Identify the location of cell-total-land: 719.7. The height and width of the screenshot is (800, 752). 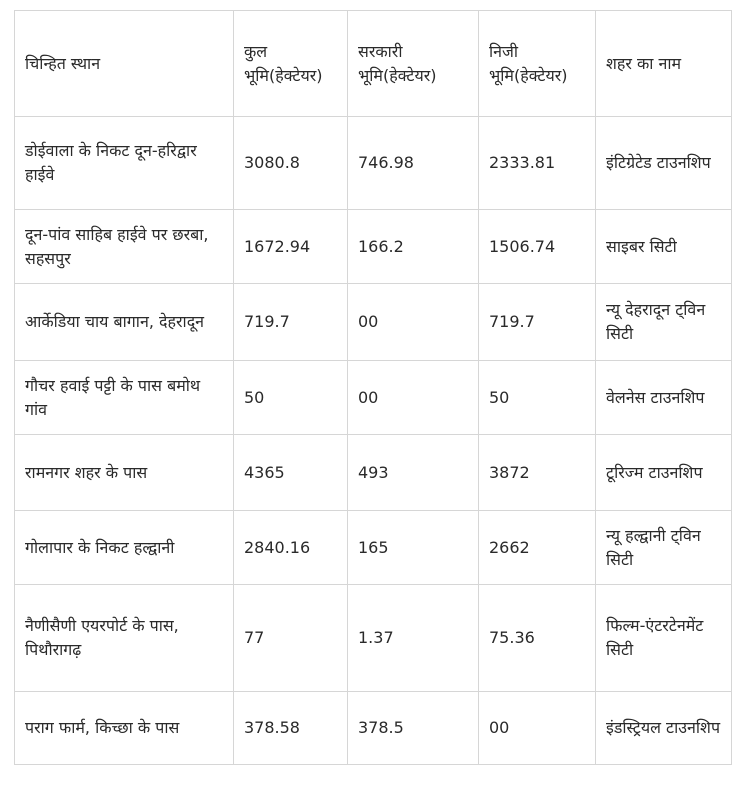
(290, 322).